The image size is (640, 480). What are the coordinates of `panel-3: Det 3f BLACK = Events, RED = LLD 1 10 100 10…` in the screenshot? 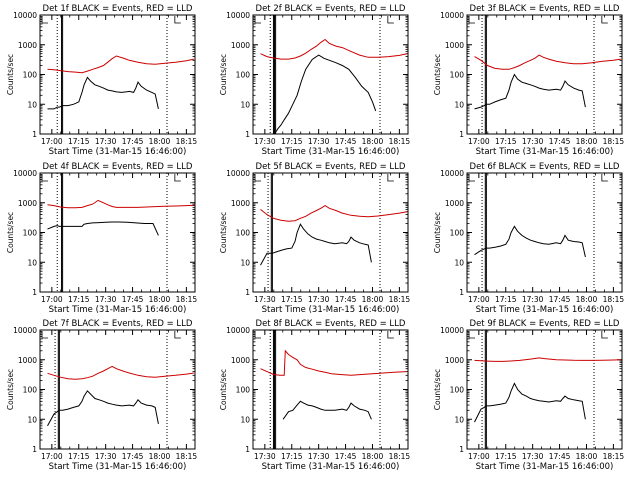 It's located at (528, 80).